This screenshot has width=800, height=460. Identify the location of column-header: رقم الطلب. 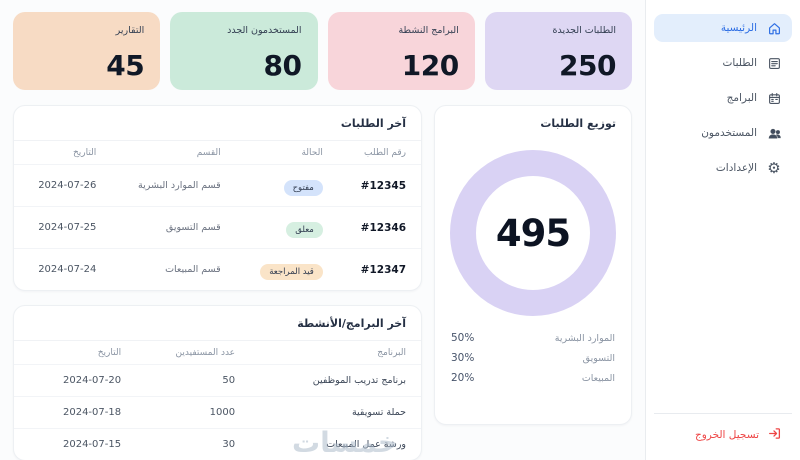
(385, 153).